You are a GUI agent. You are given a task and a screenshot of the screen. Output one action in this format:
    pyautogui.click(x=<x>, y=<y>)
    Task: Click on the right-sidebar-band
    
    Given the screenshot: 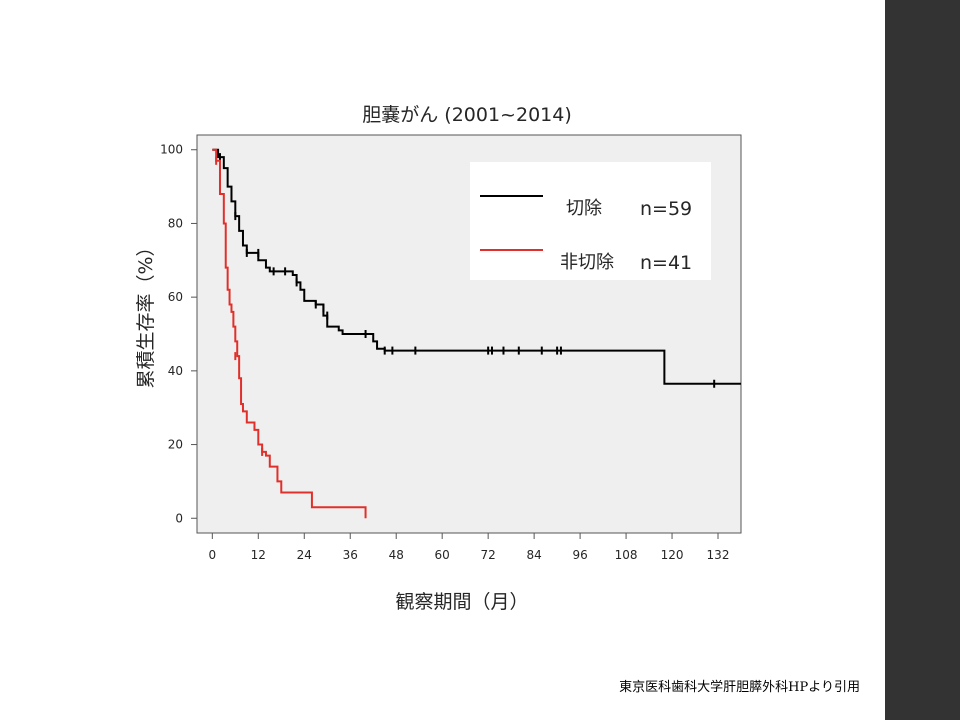 What is the action you would take?
    pyautogui.click(x=922, y=360)
    